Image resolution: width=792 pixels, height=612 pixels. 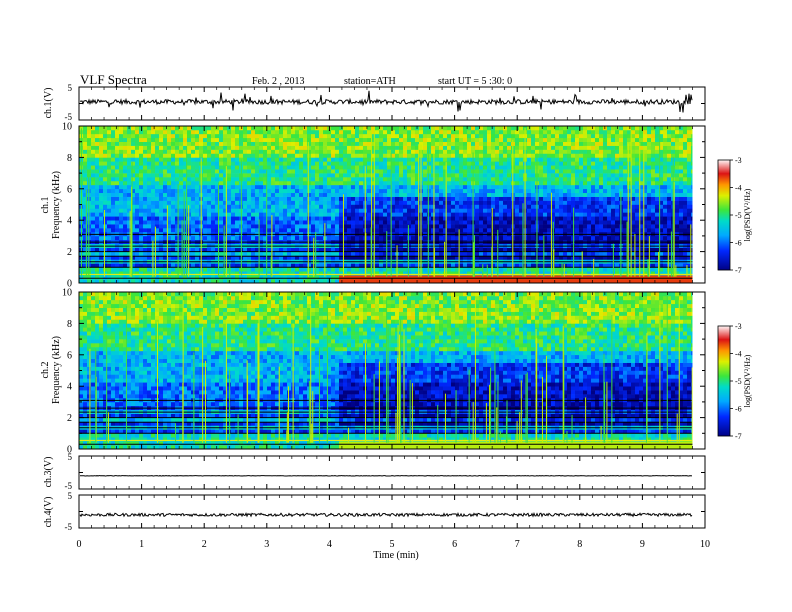 What do you see at coordinates (70, 457) in the screenshot?
I see `ch3-ytick-top: 5` at bounding box center [70, 457].